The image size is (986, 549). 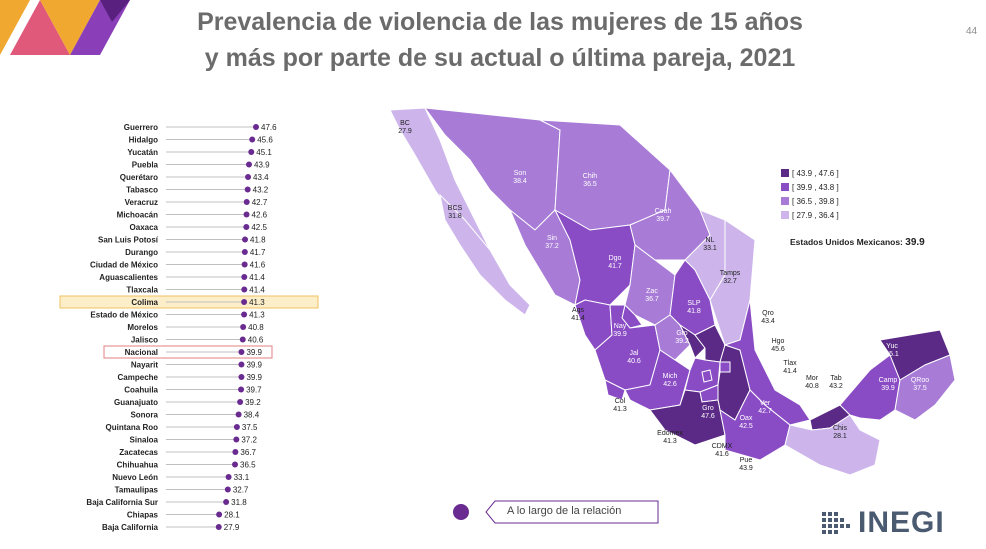 I want to click on relation-label-text: A lo largo de la relación, so click(x=564, y=511).